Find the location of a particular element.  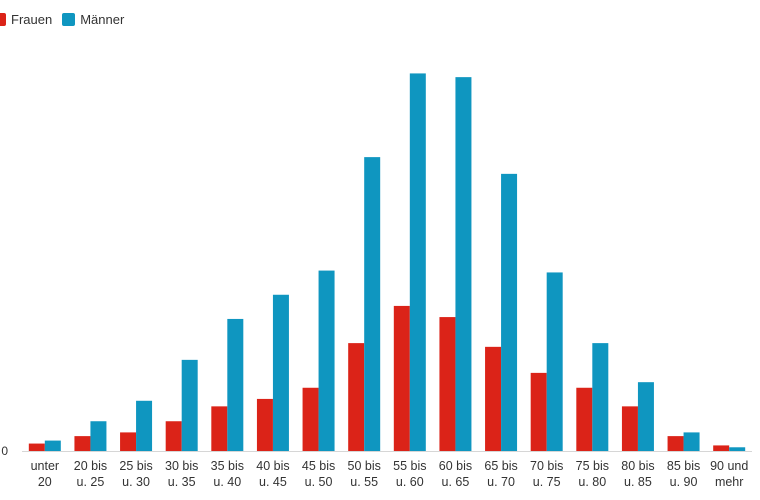

legend-label-frauen: Frauen is located at coordinates (32, 19).